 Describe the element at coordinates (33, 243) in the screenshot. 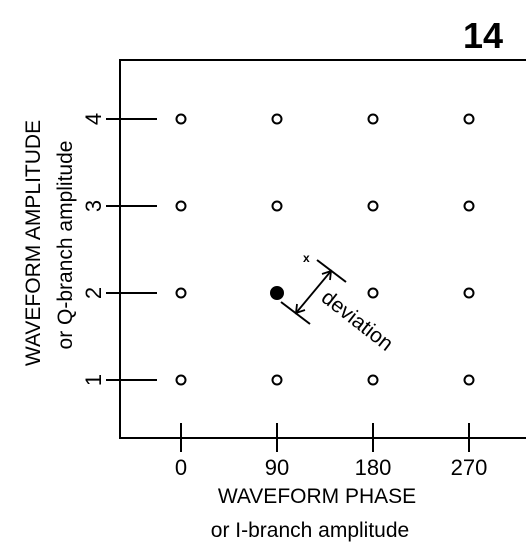

I see `y-axis-title-line1: WAVEFORM AMPLITUDE` at that location.